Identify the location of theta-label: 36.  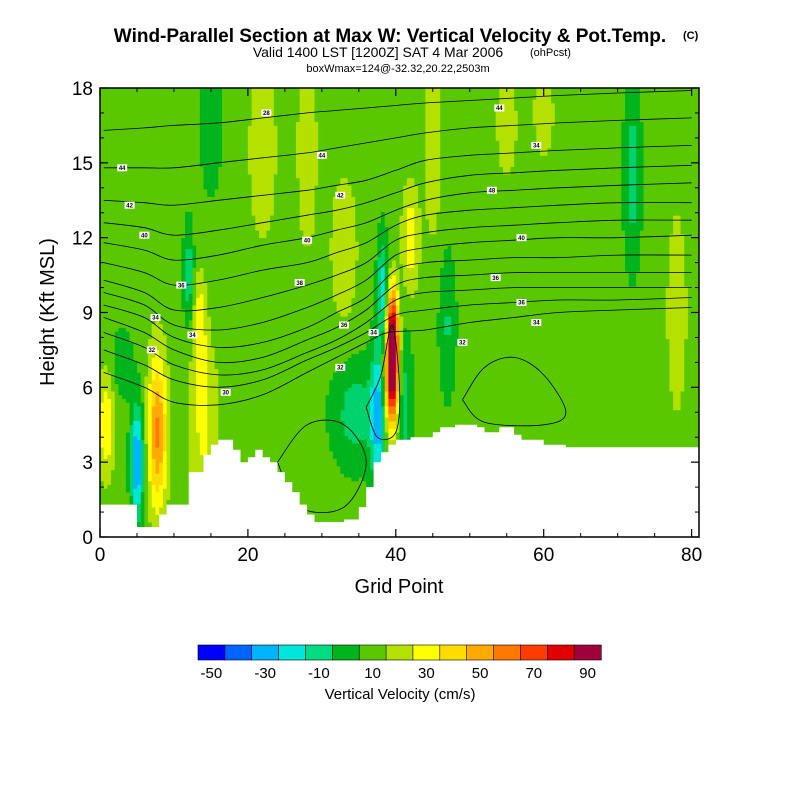
(344, 326).